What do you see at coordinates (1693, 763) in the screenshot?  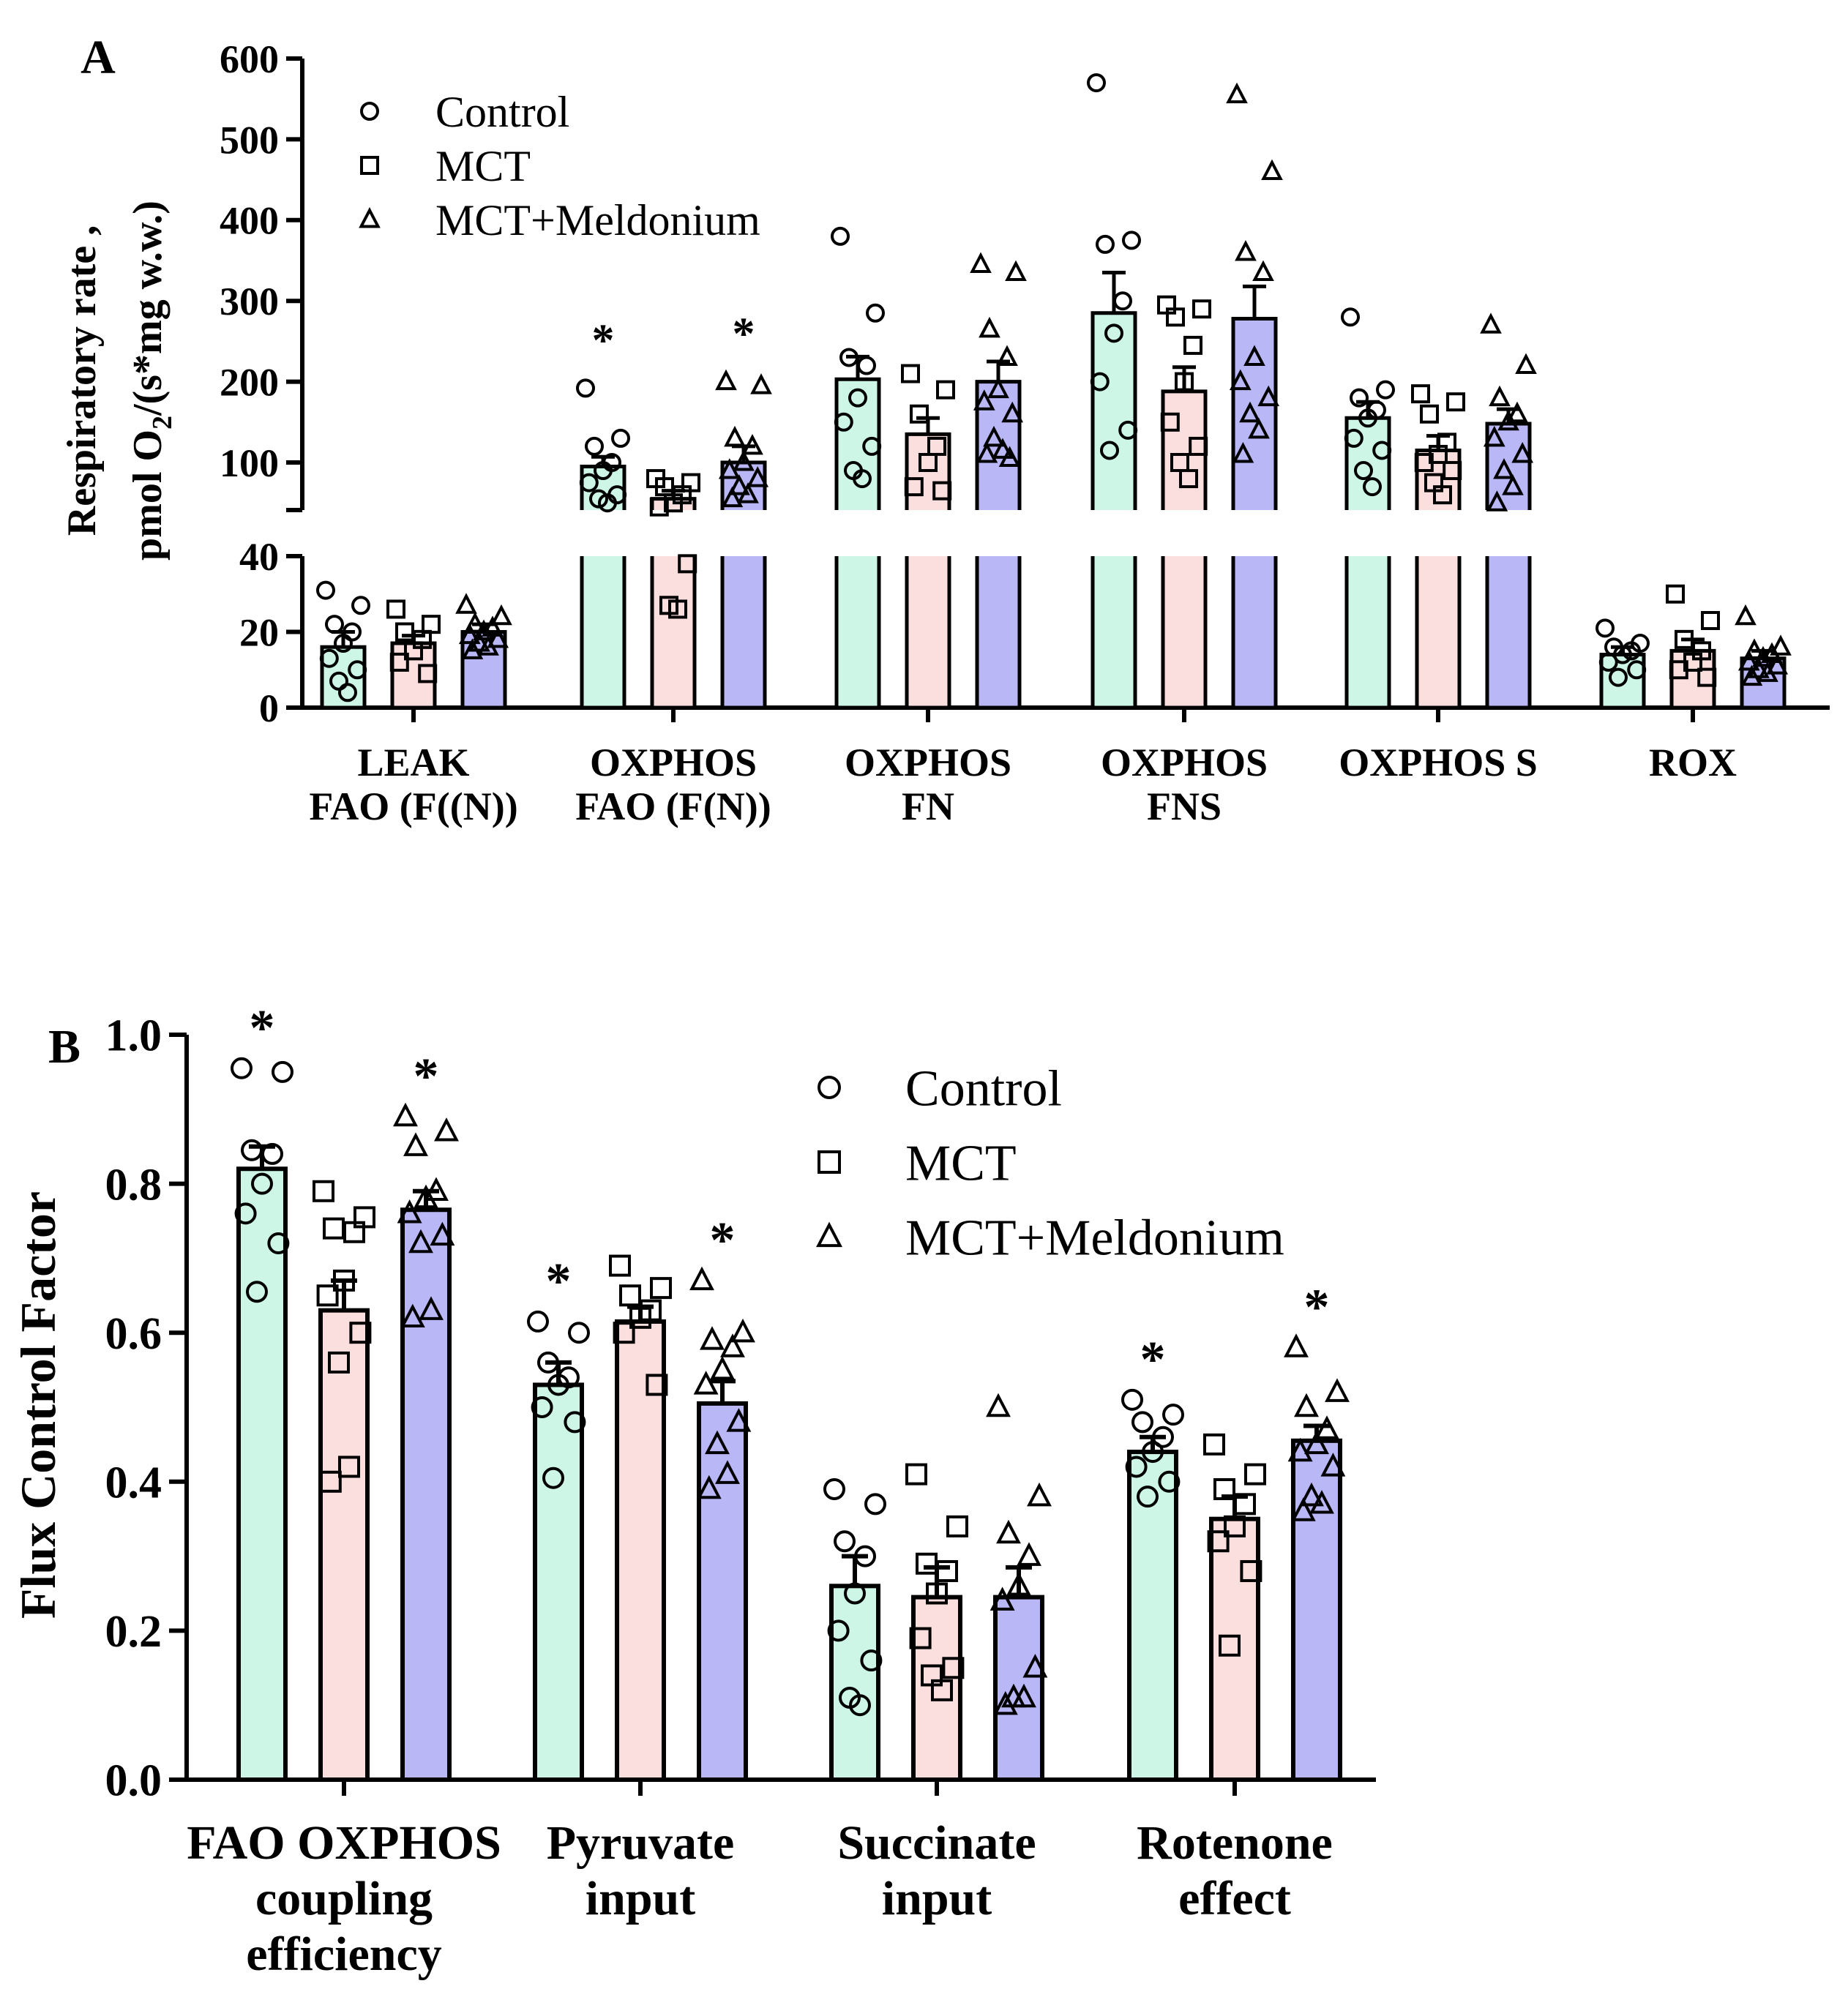 I see `x-tick-label: ROX` at bounding box center [1693, 763].